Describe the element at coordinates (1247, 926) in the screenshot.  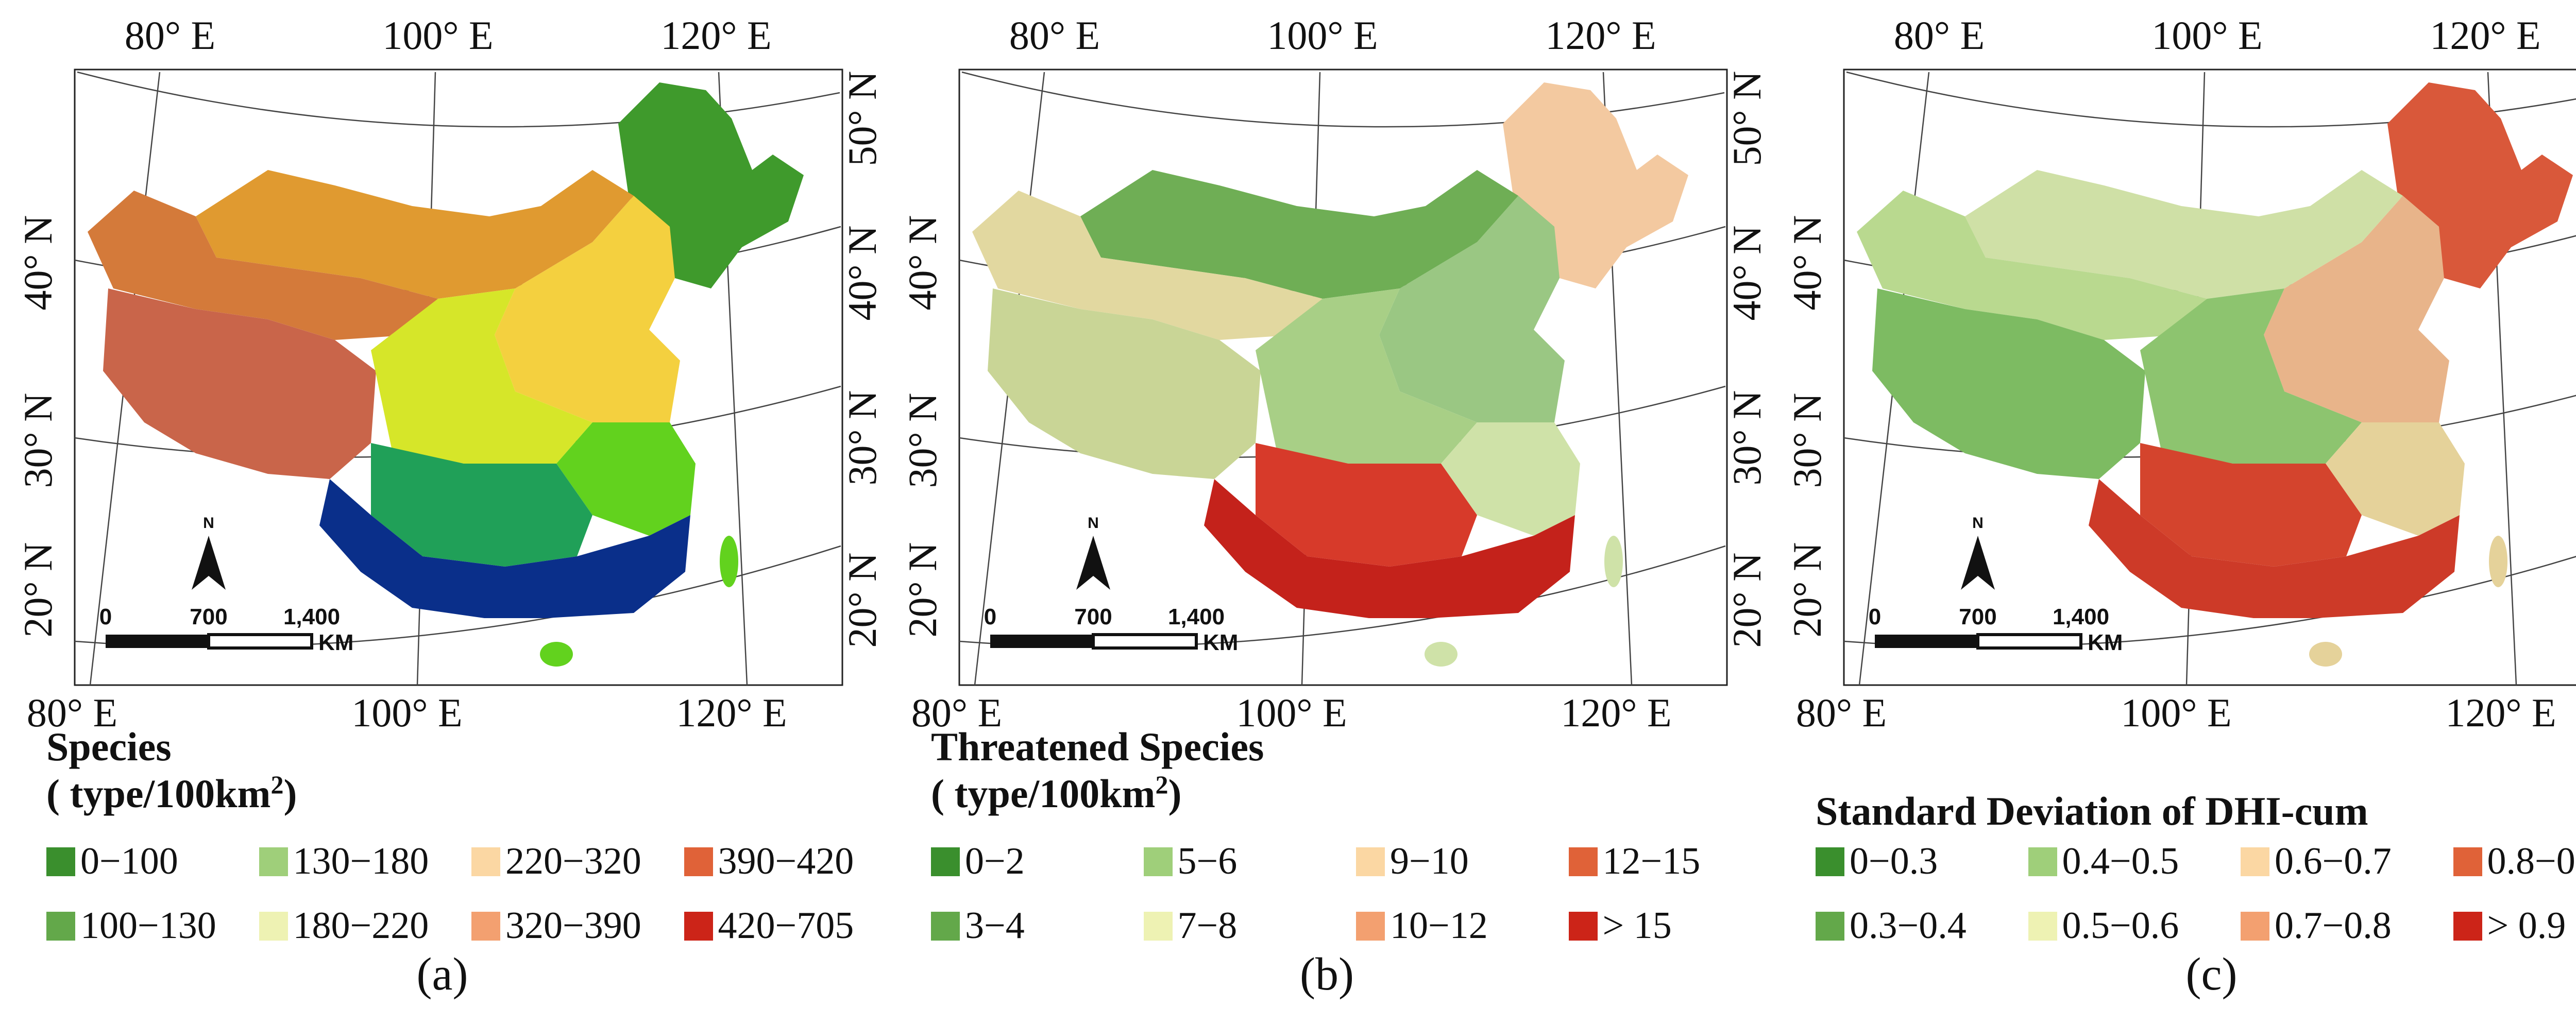
I see `legend-item: 7−8` at that location.